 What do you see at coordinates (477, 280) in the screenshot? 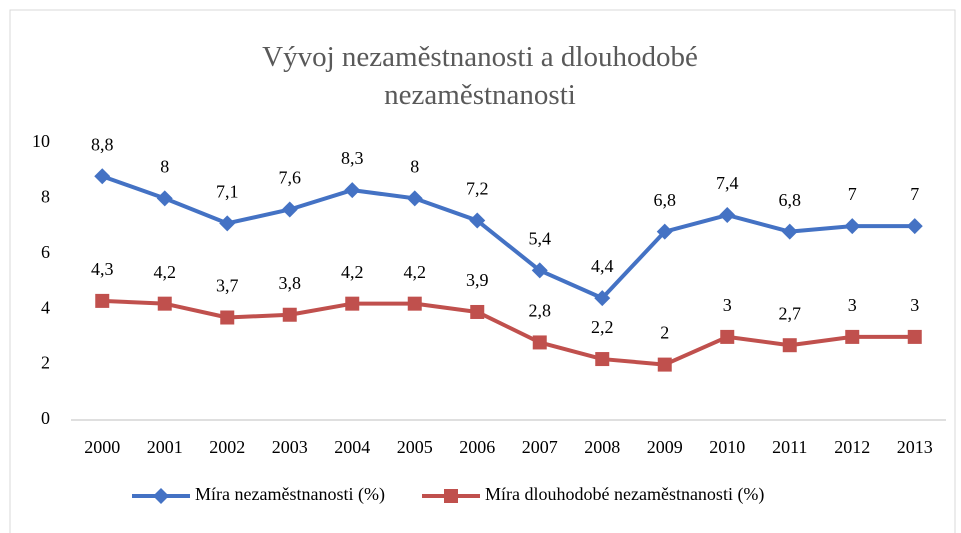
I see `data-label: 3,9` at bounding box center [477, 280].